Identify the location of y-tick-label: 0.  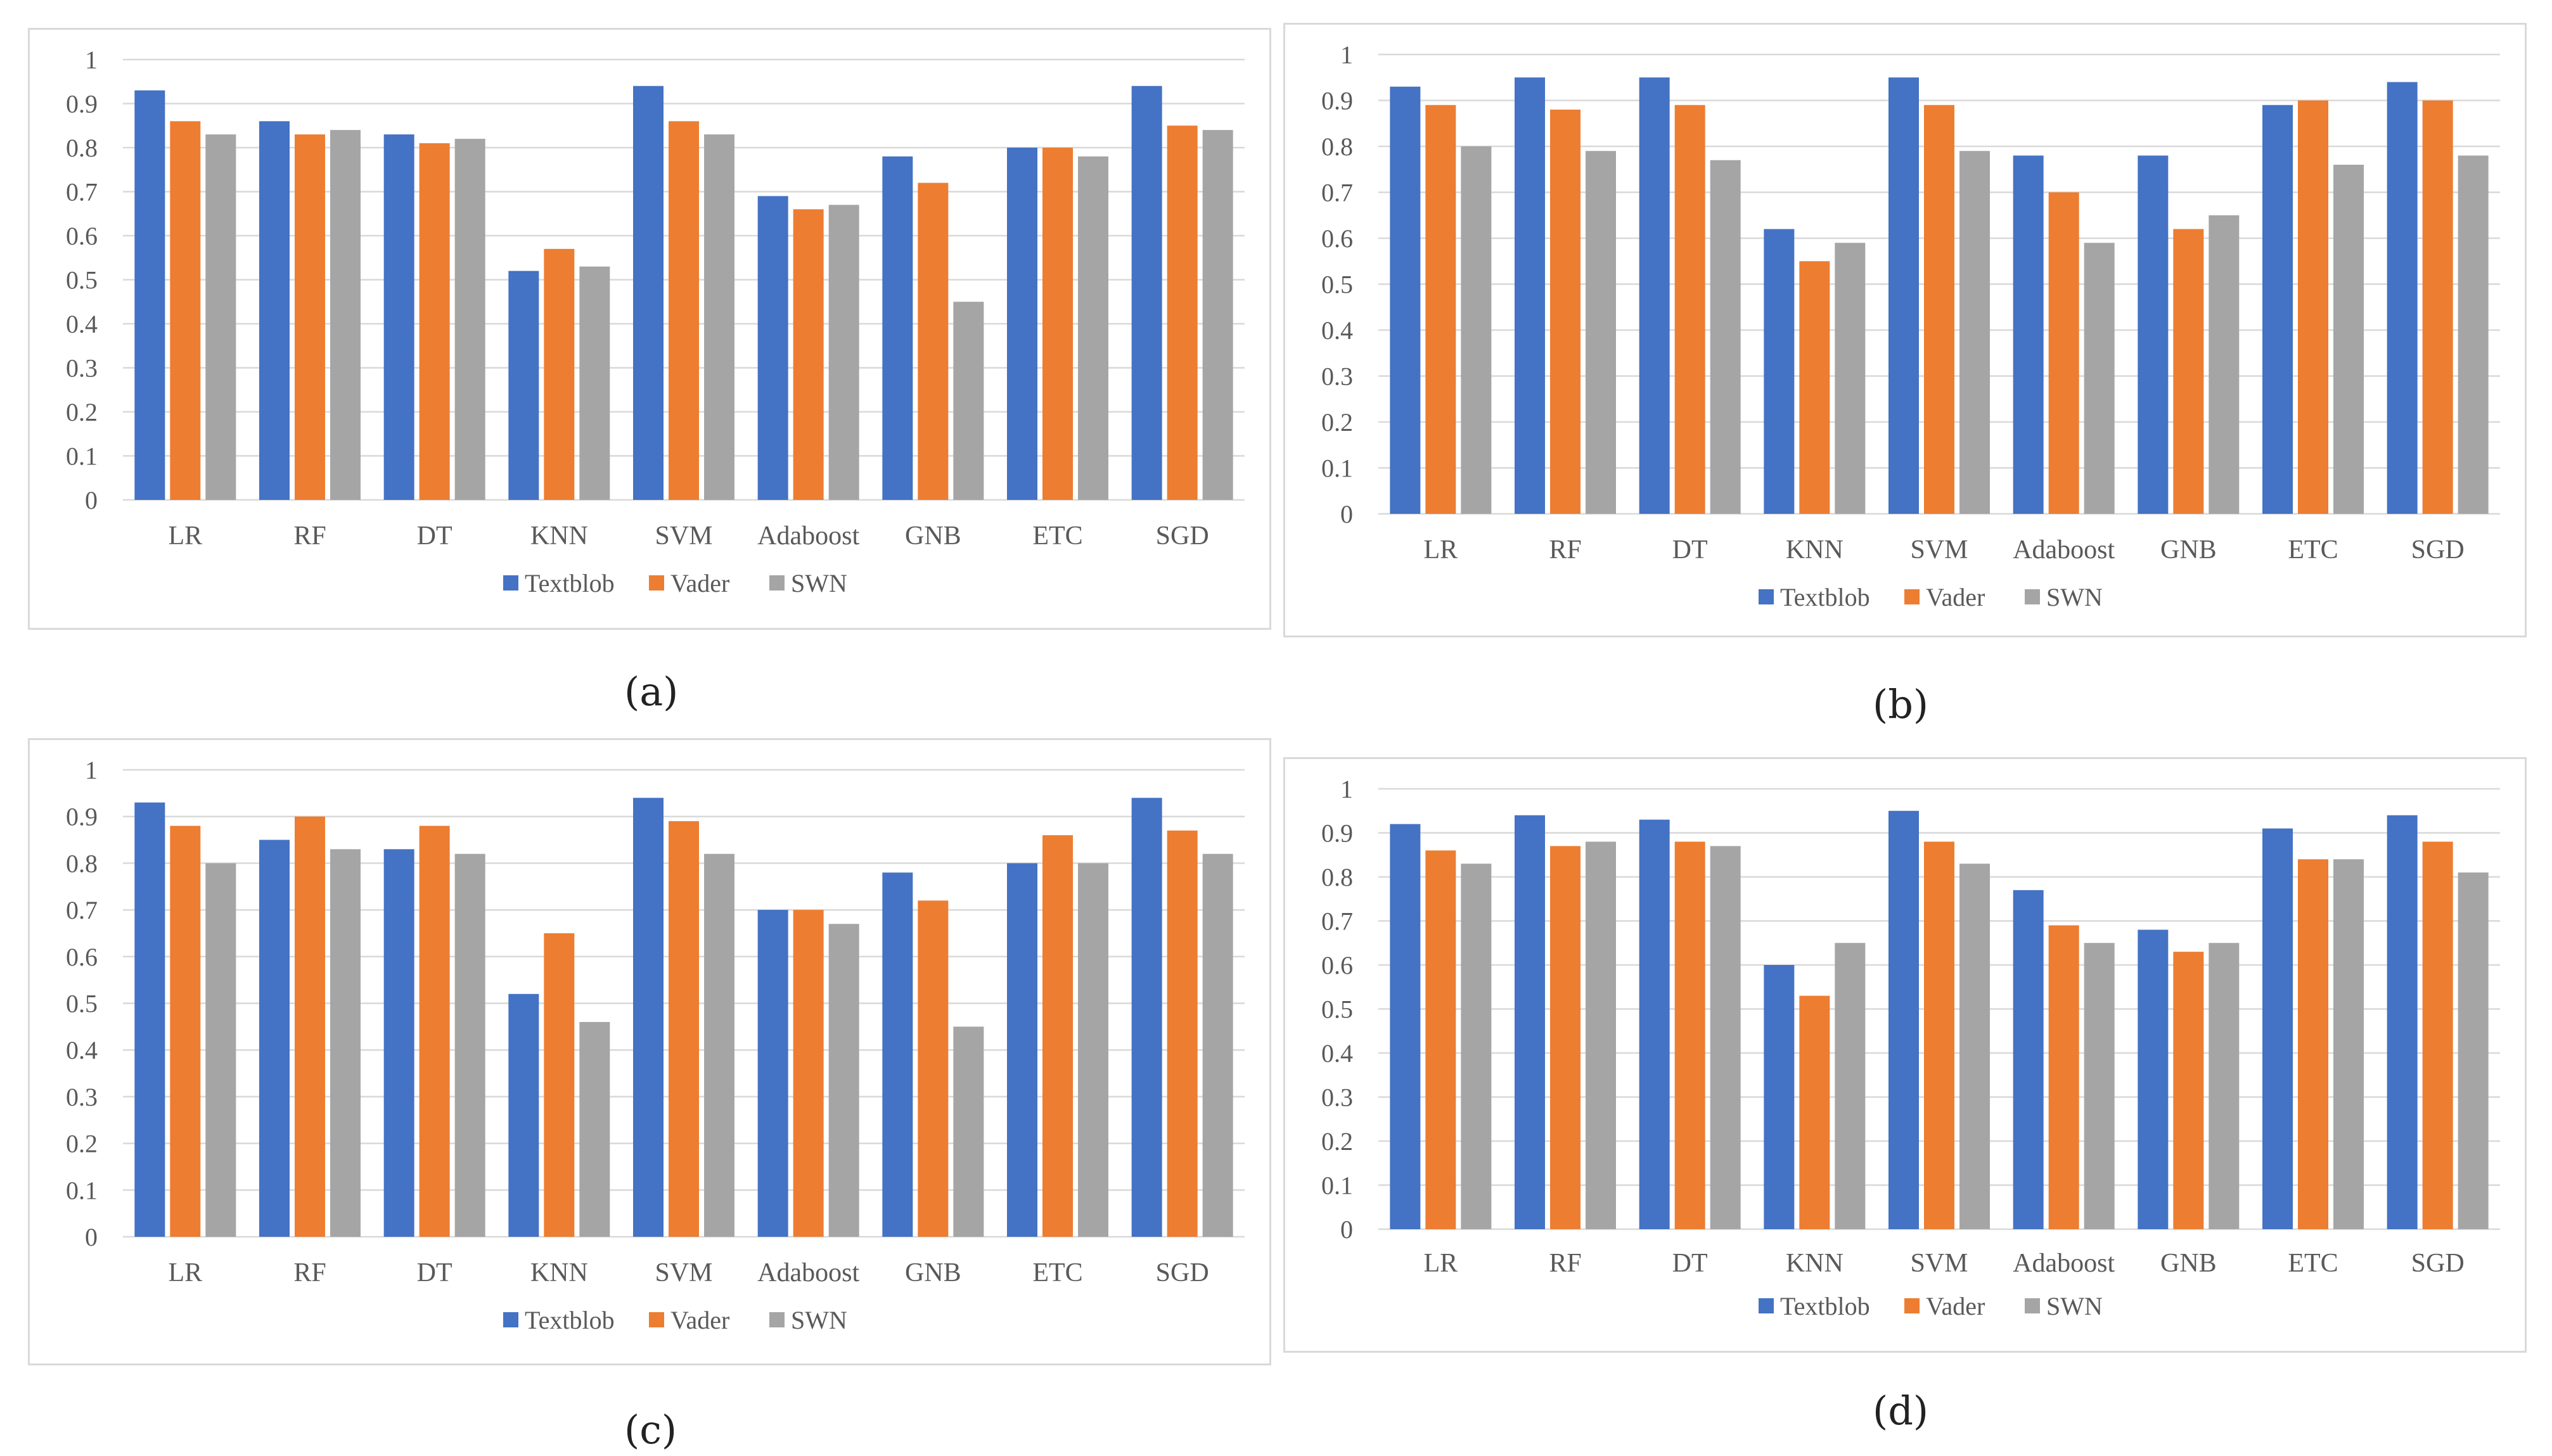
(1346, 514).